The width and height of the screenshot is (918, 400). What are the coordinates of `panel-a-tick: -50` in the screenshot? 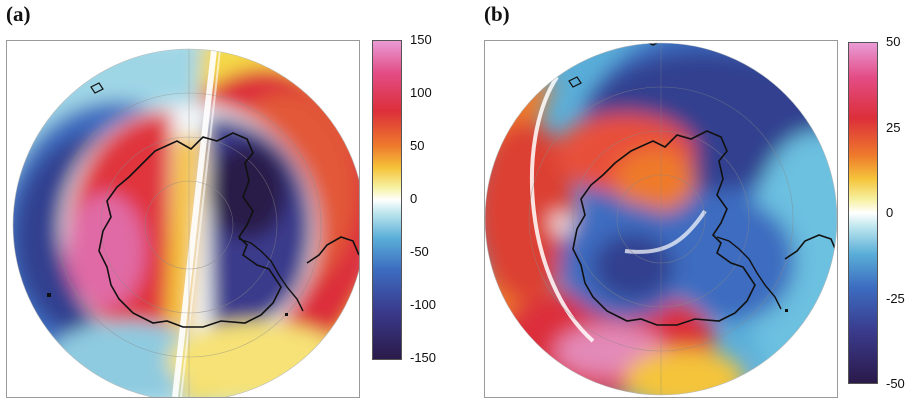 It's located at (419, 251).